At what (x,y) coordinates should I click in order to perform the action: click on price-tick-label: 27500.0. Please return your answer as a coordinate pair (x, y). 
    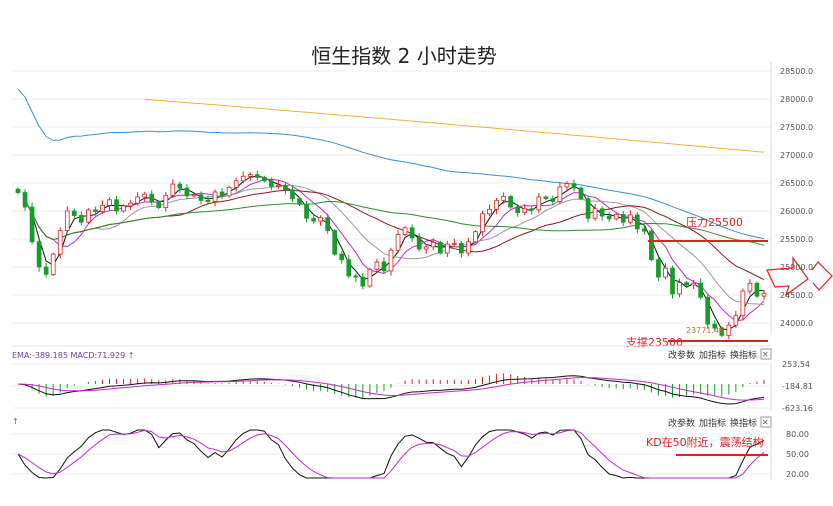
    Looking at the image, I should click on (796, 127).